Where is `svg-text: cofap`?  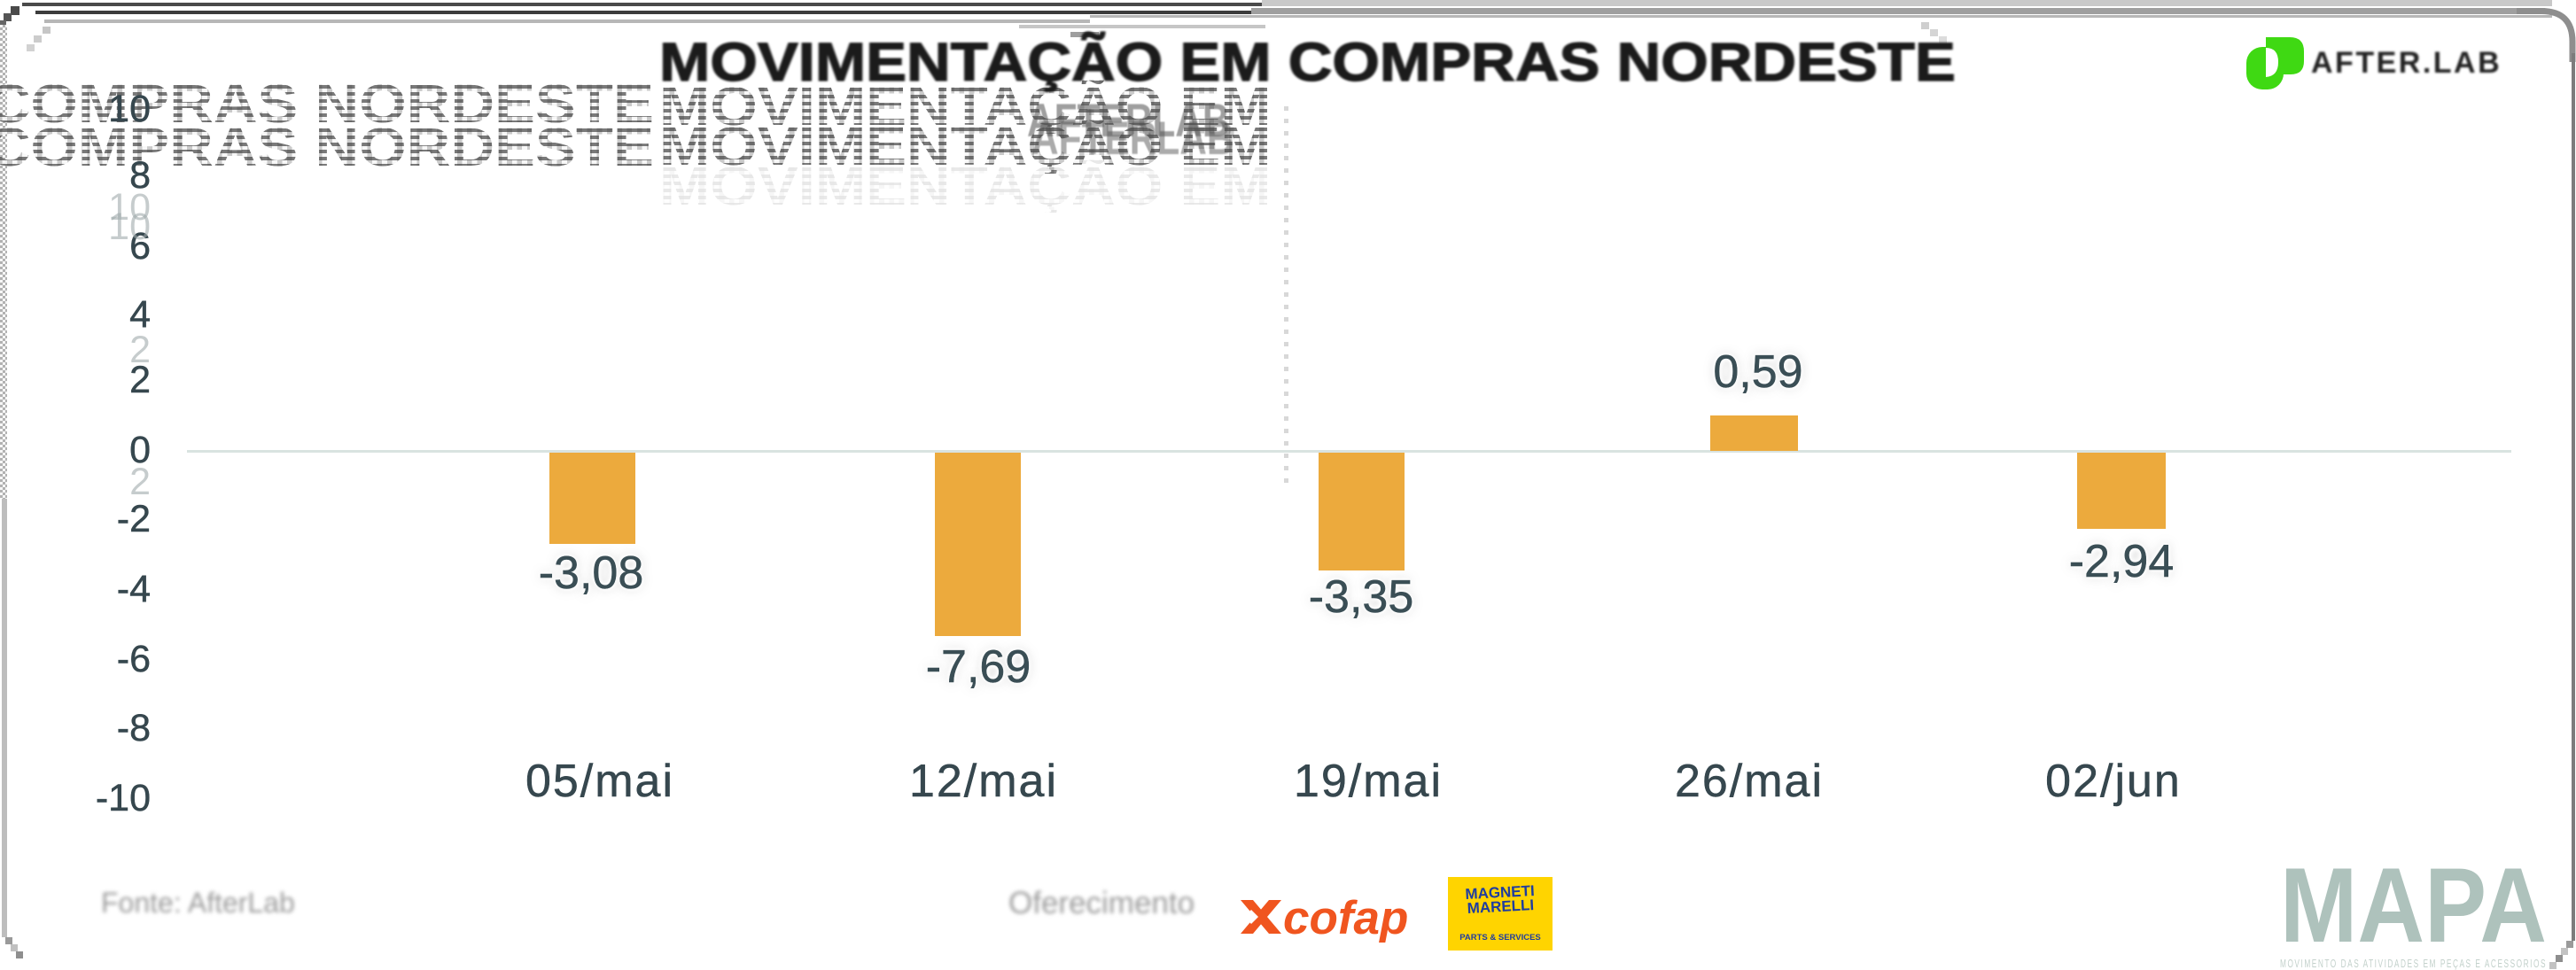 svg-text: cofap is located at coordinates (1345, 918).